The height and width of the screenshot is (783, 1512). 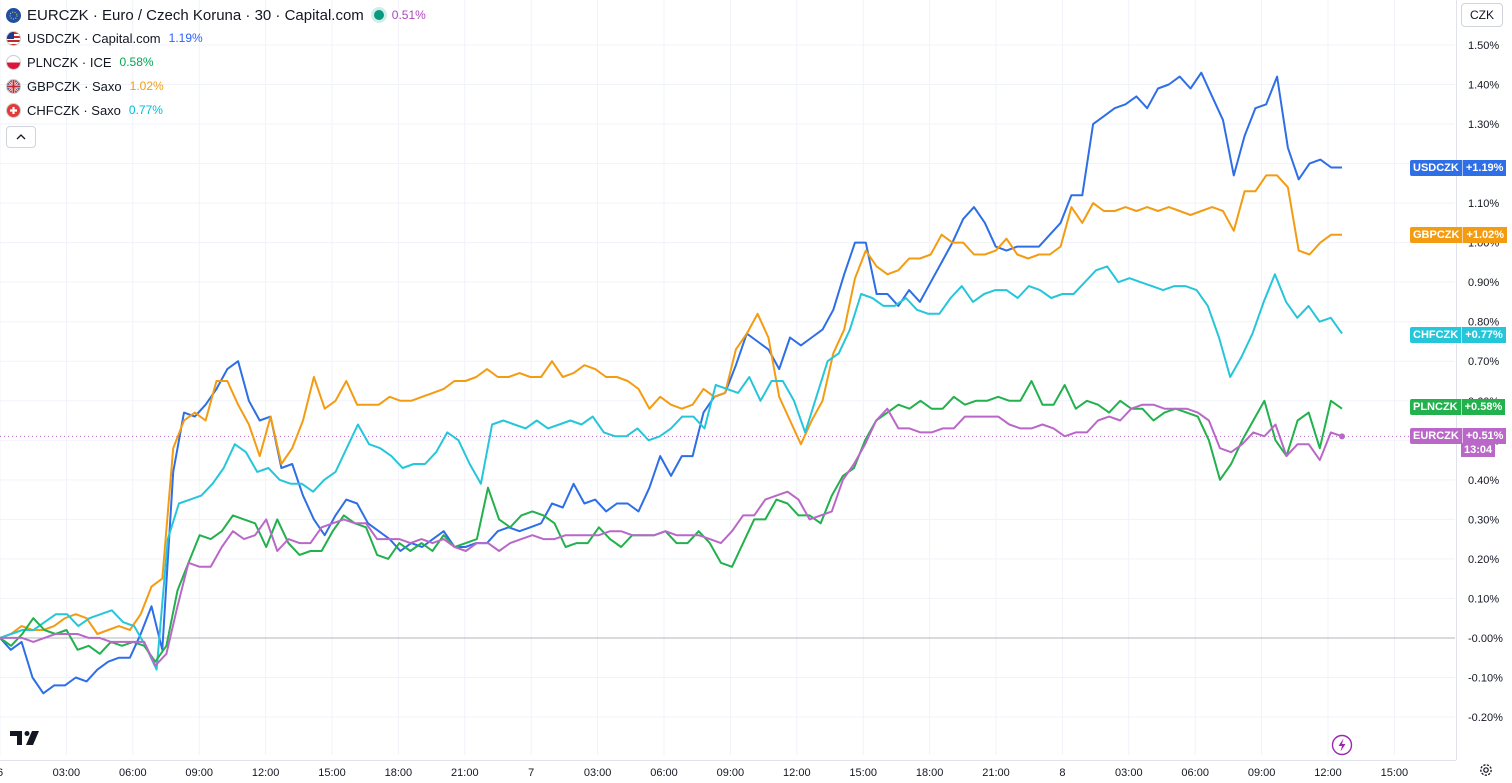 What do you see at coordinates (1483, 560) in the screenshot?
I see `y-tick-label: 0.20%` at bounding box center [1483, 560].